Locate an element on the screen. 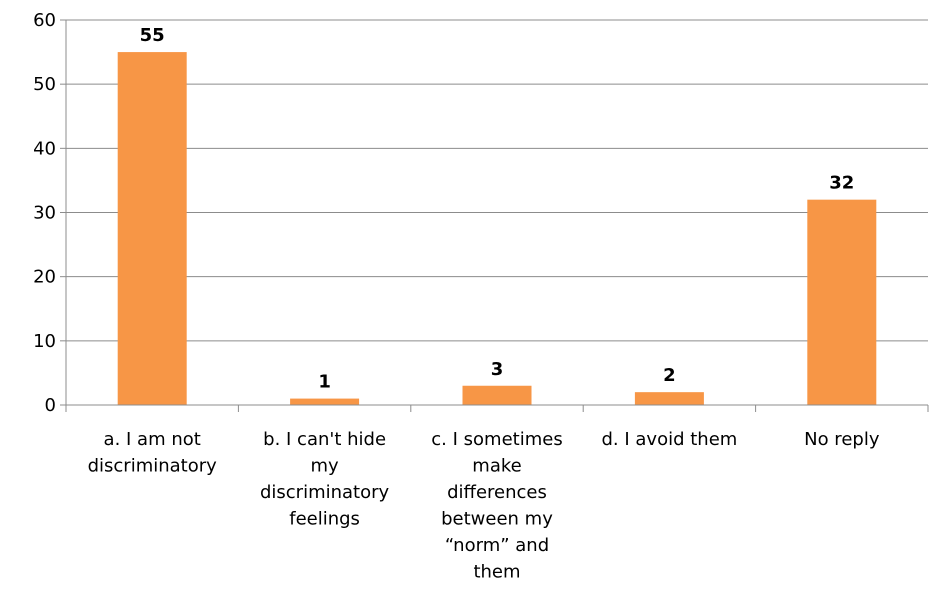 The image size is (938, 603). x-tick-label-line: c. I sometimes is located at coordinates (496, 439).